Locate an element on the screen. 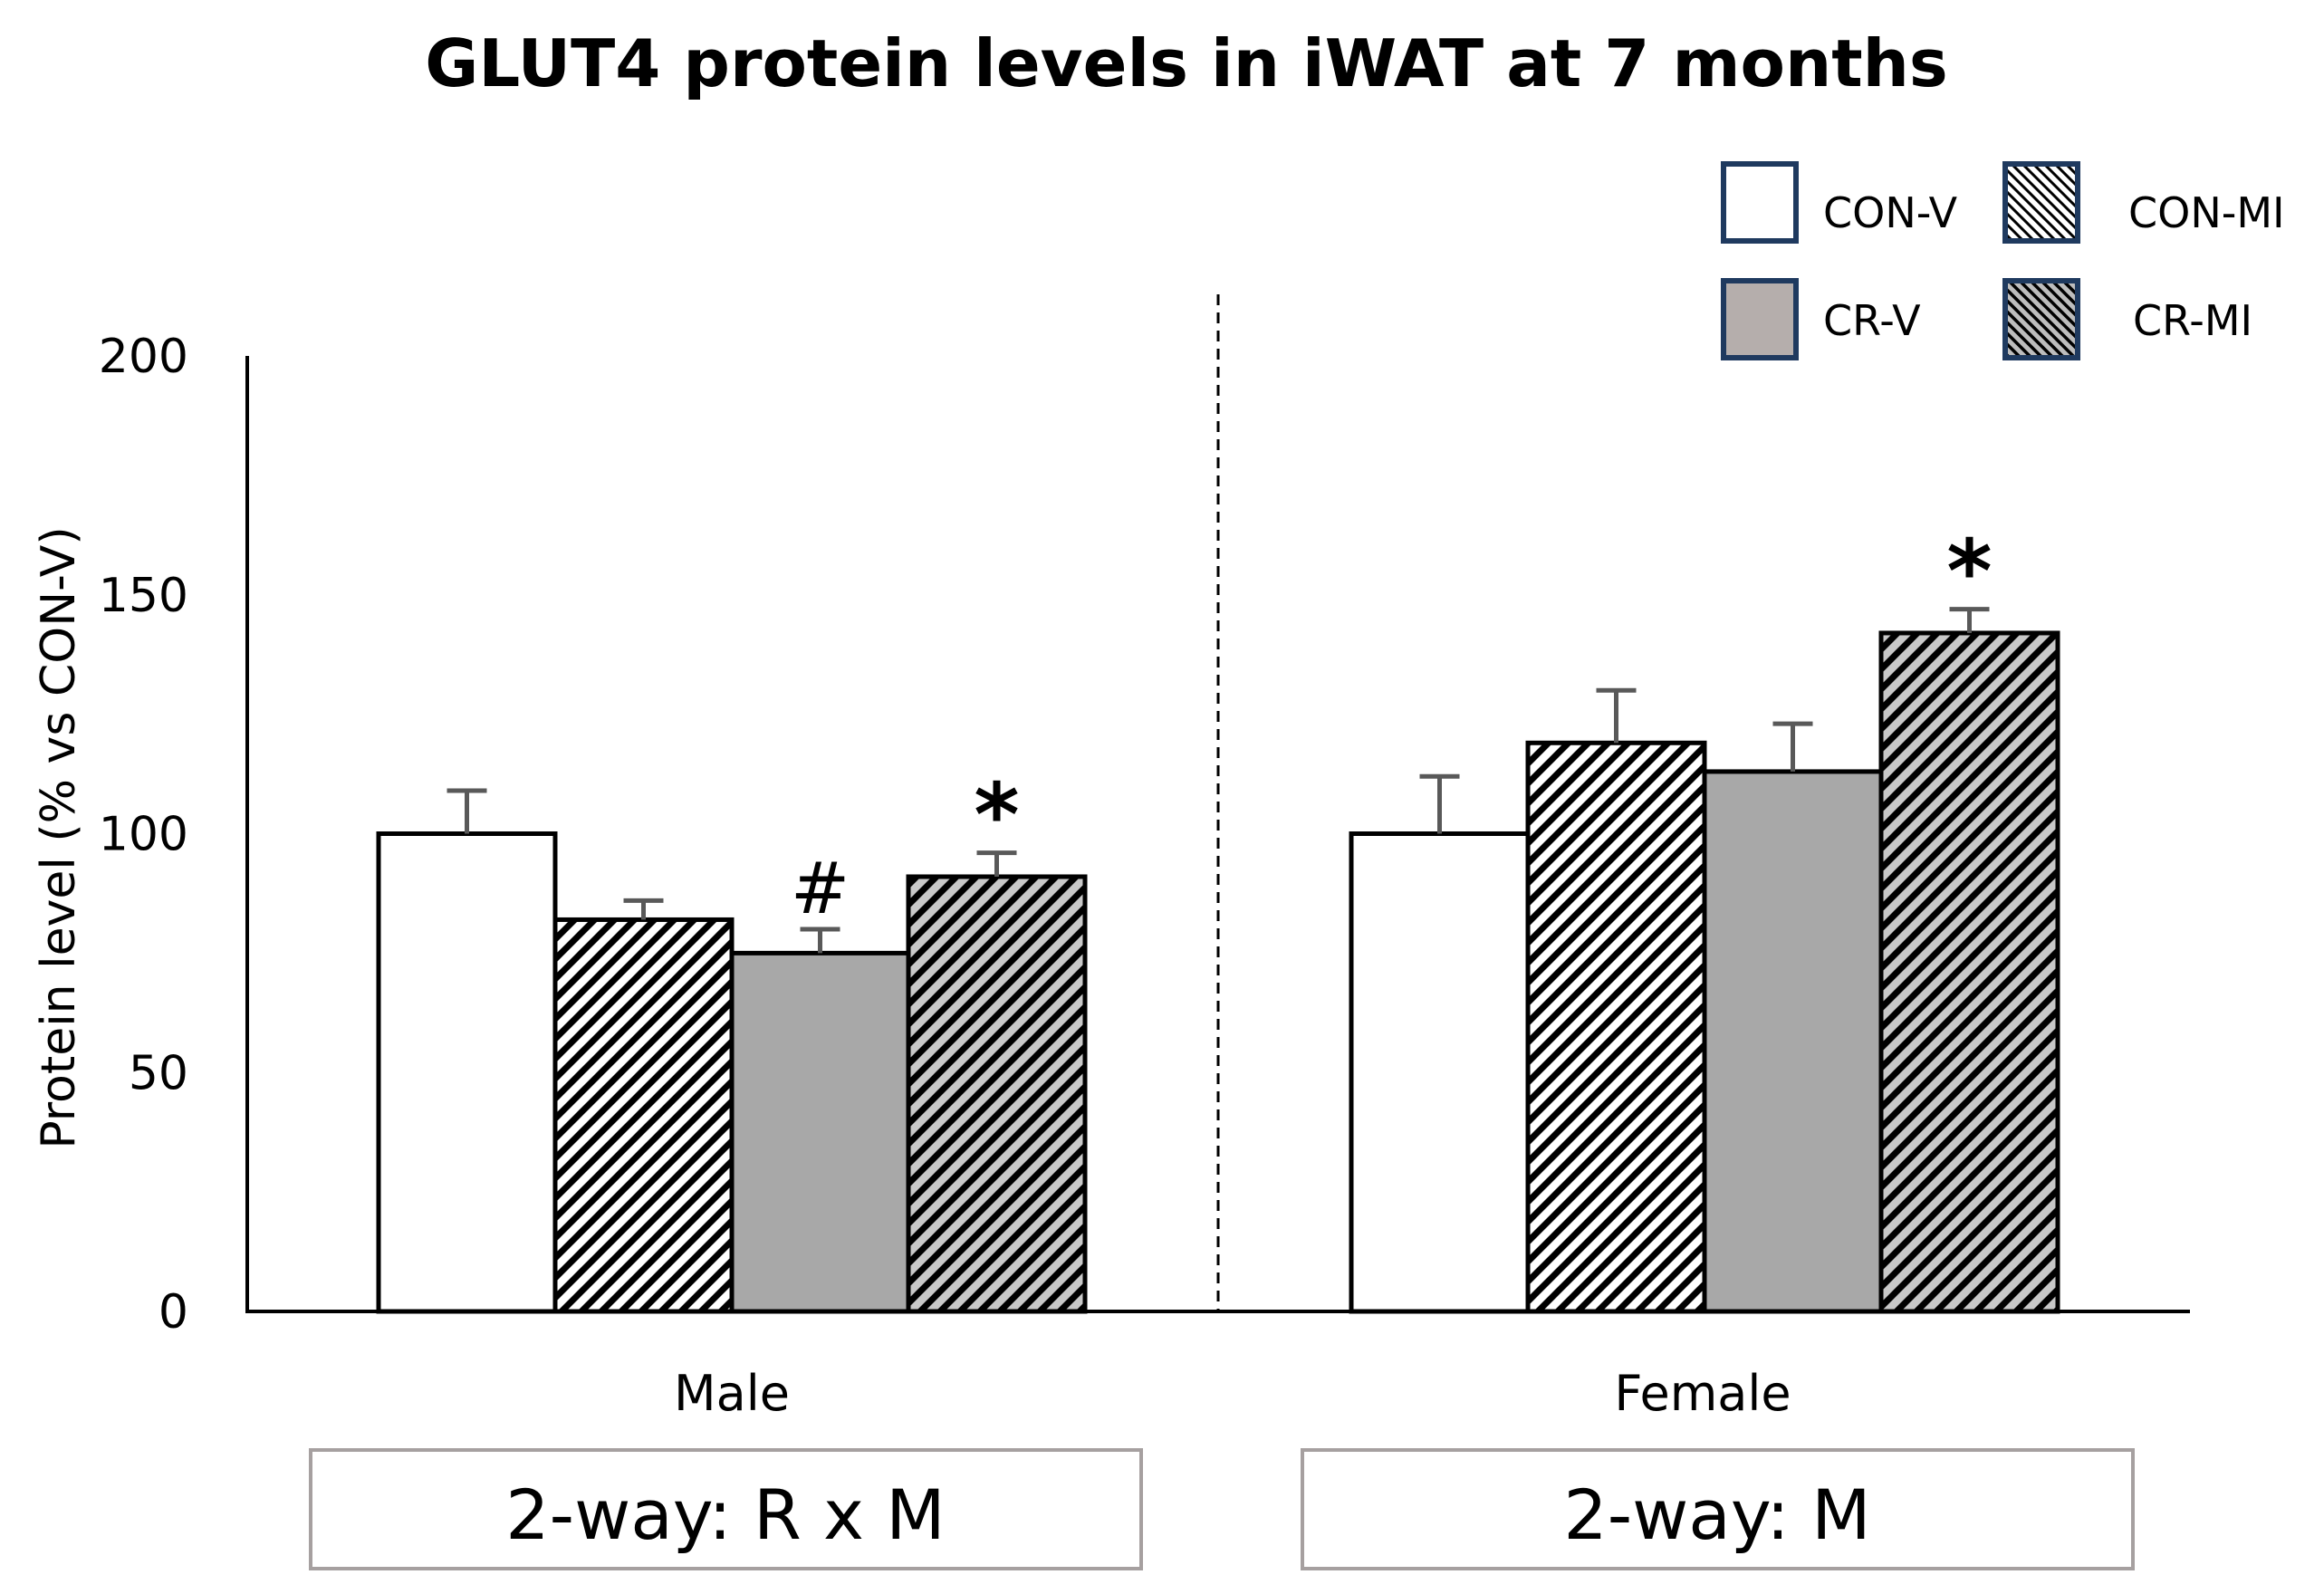 This screenshot has width=2324, height=1594. y-ticks: 0 50 100 150 200 is located at coordinates (143, 835).